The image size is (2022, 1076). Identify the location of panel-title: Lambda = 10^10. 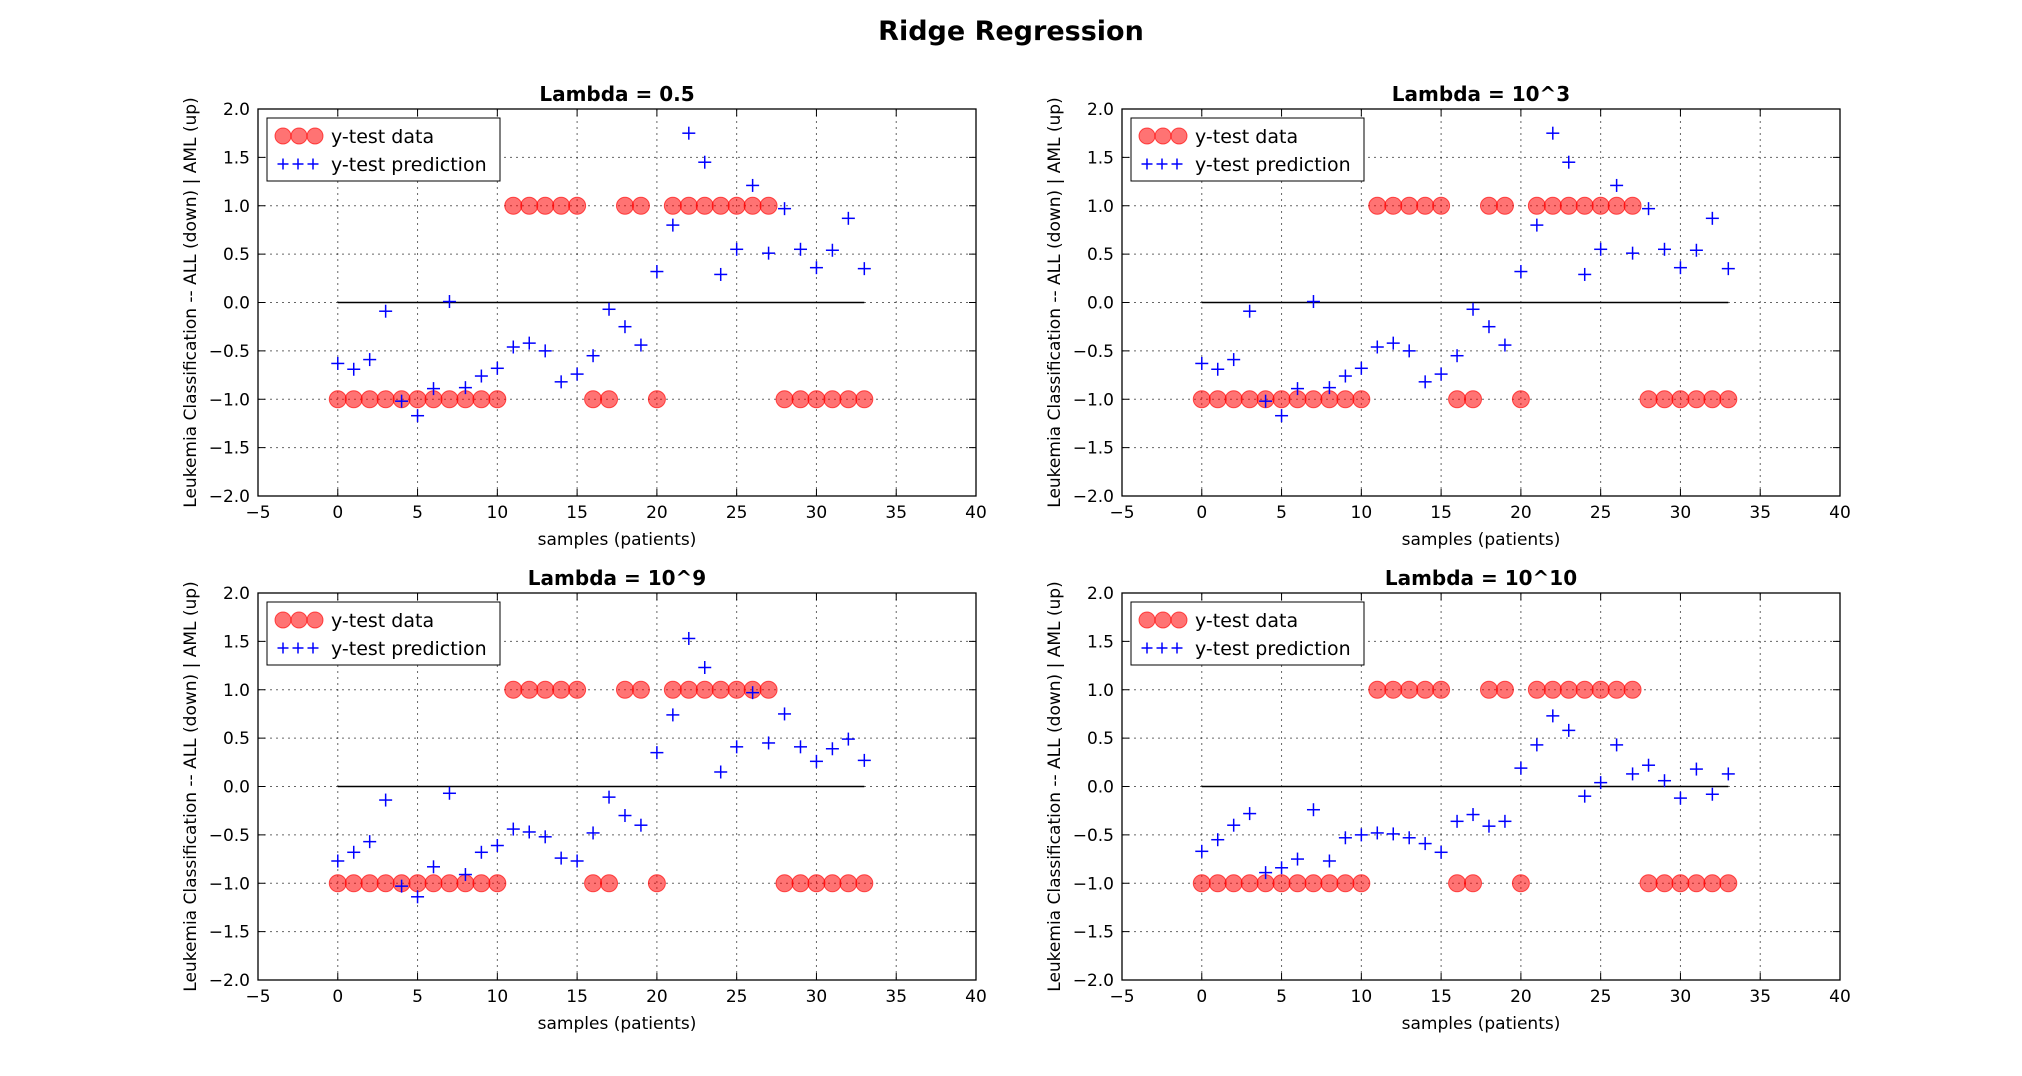
(1481, 578).